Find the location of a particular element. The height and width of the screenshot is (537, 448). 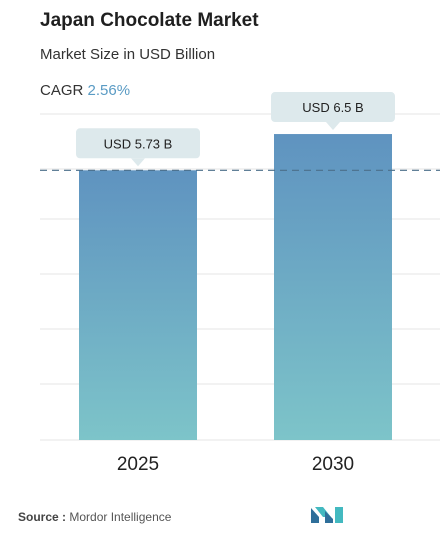

chart-subtitle: Market Size in USD Billion is located at coordinates (128, 54).